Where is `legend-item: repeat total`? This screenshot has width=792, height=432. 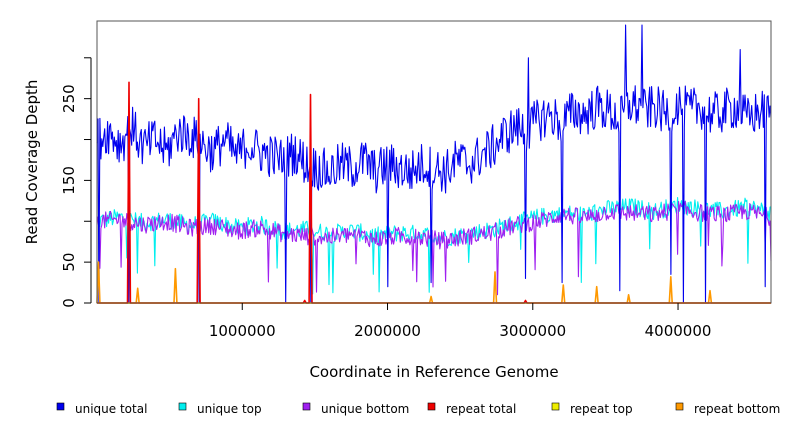
legend-item: repeat total is located at coordinates (471, 409).